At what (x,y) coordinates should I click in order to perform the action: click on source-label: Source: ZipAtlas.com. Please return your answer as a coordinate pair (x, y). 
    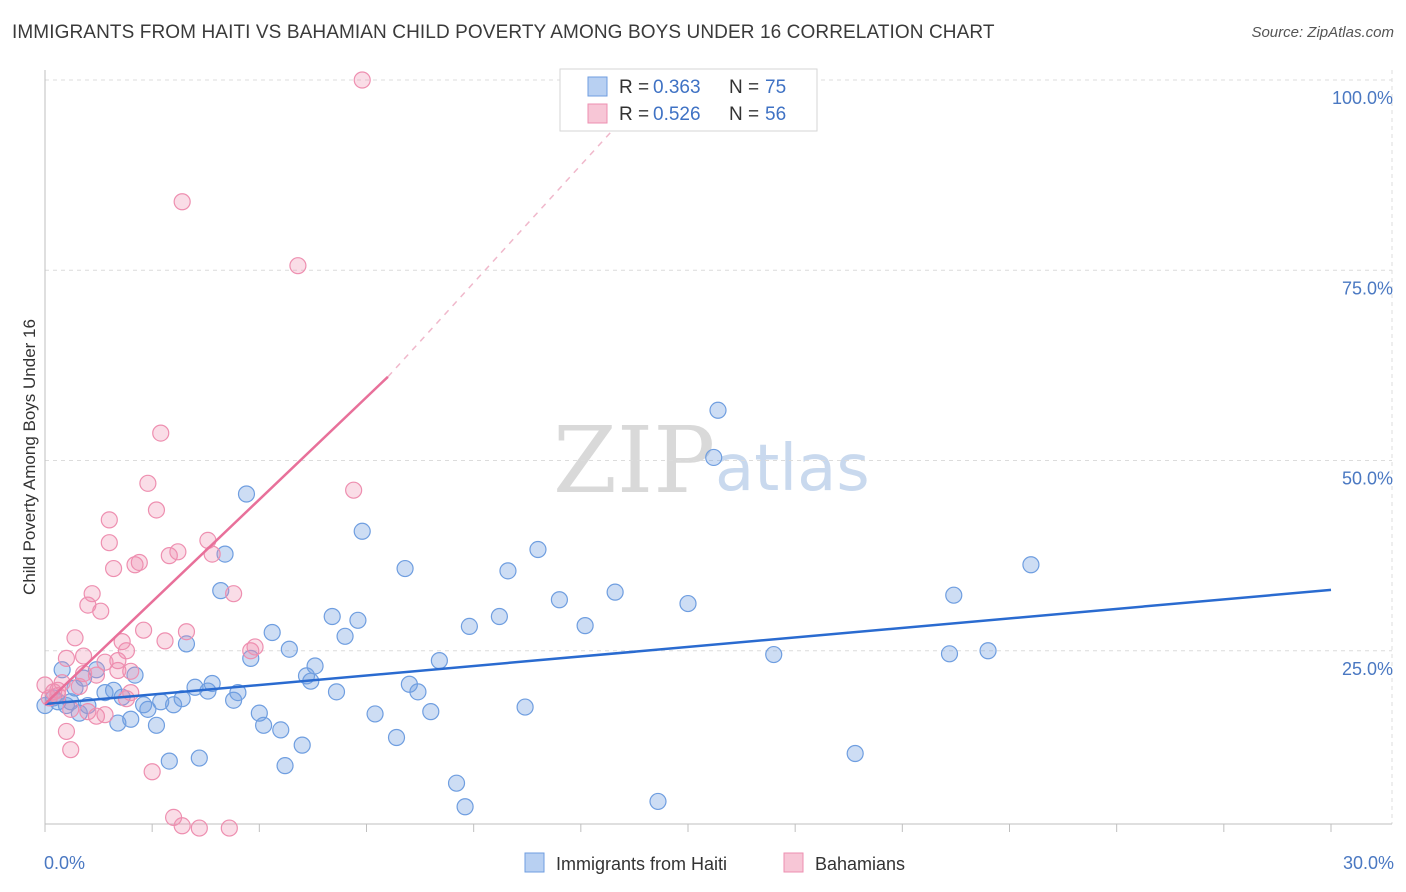
    Looking at the image, I should click on (1322, 32).